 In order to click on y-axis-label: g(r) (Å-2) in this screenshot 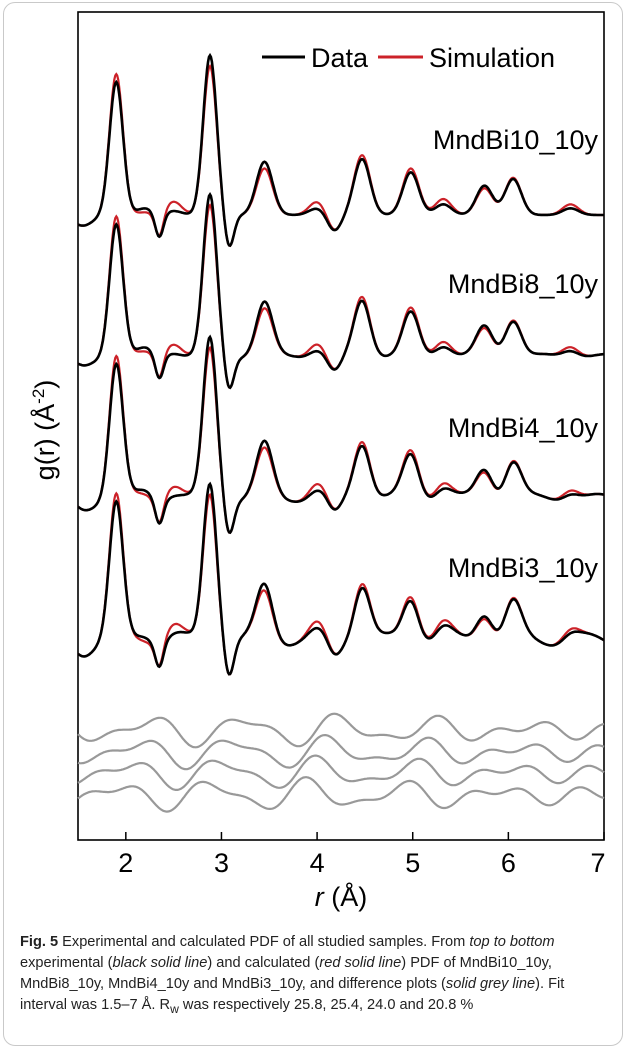, I will do `click(44, 430)`.